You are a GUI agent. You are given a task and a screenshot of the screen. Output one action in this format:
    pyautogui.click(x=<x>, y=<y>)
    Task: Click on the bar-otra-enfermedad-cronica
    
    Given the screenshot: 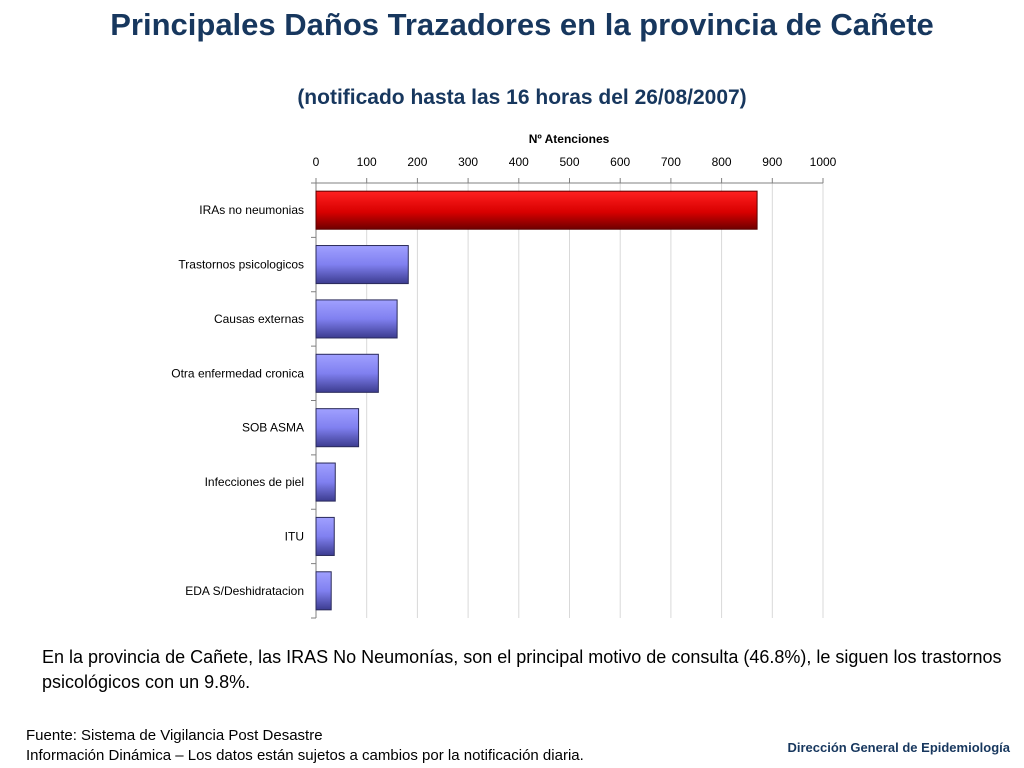 What is the action you would take?
    pyautogui.click(x=347, y=373)
    